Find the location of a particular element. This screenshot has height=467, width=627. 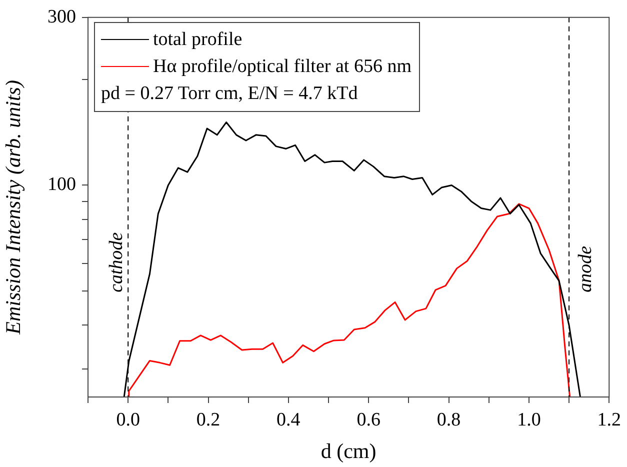

x-tick-label: 0.2 is located at coordinates (208, 419).